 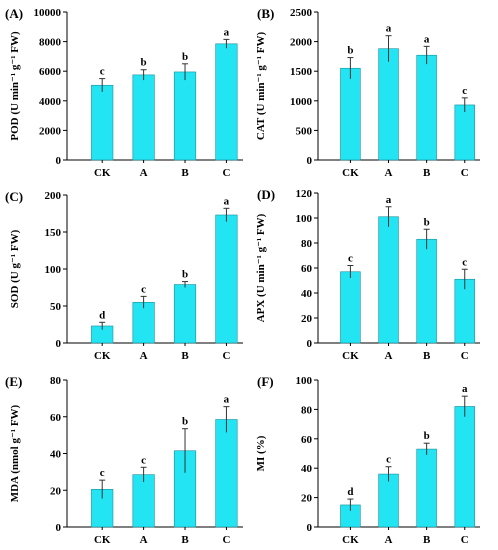 What do you see at coordinates (124, 460) in the screenshot?
I see `chart-panel-5: (E) 0 20 40 60 80 MDA (nmol g⁻¹ FW) c CK c Ab Ba C` at bounding box center [124, 460].